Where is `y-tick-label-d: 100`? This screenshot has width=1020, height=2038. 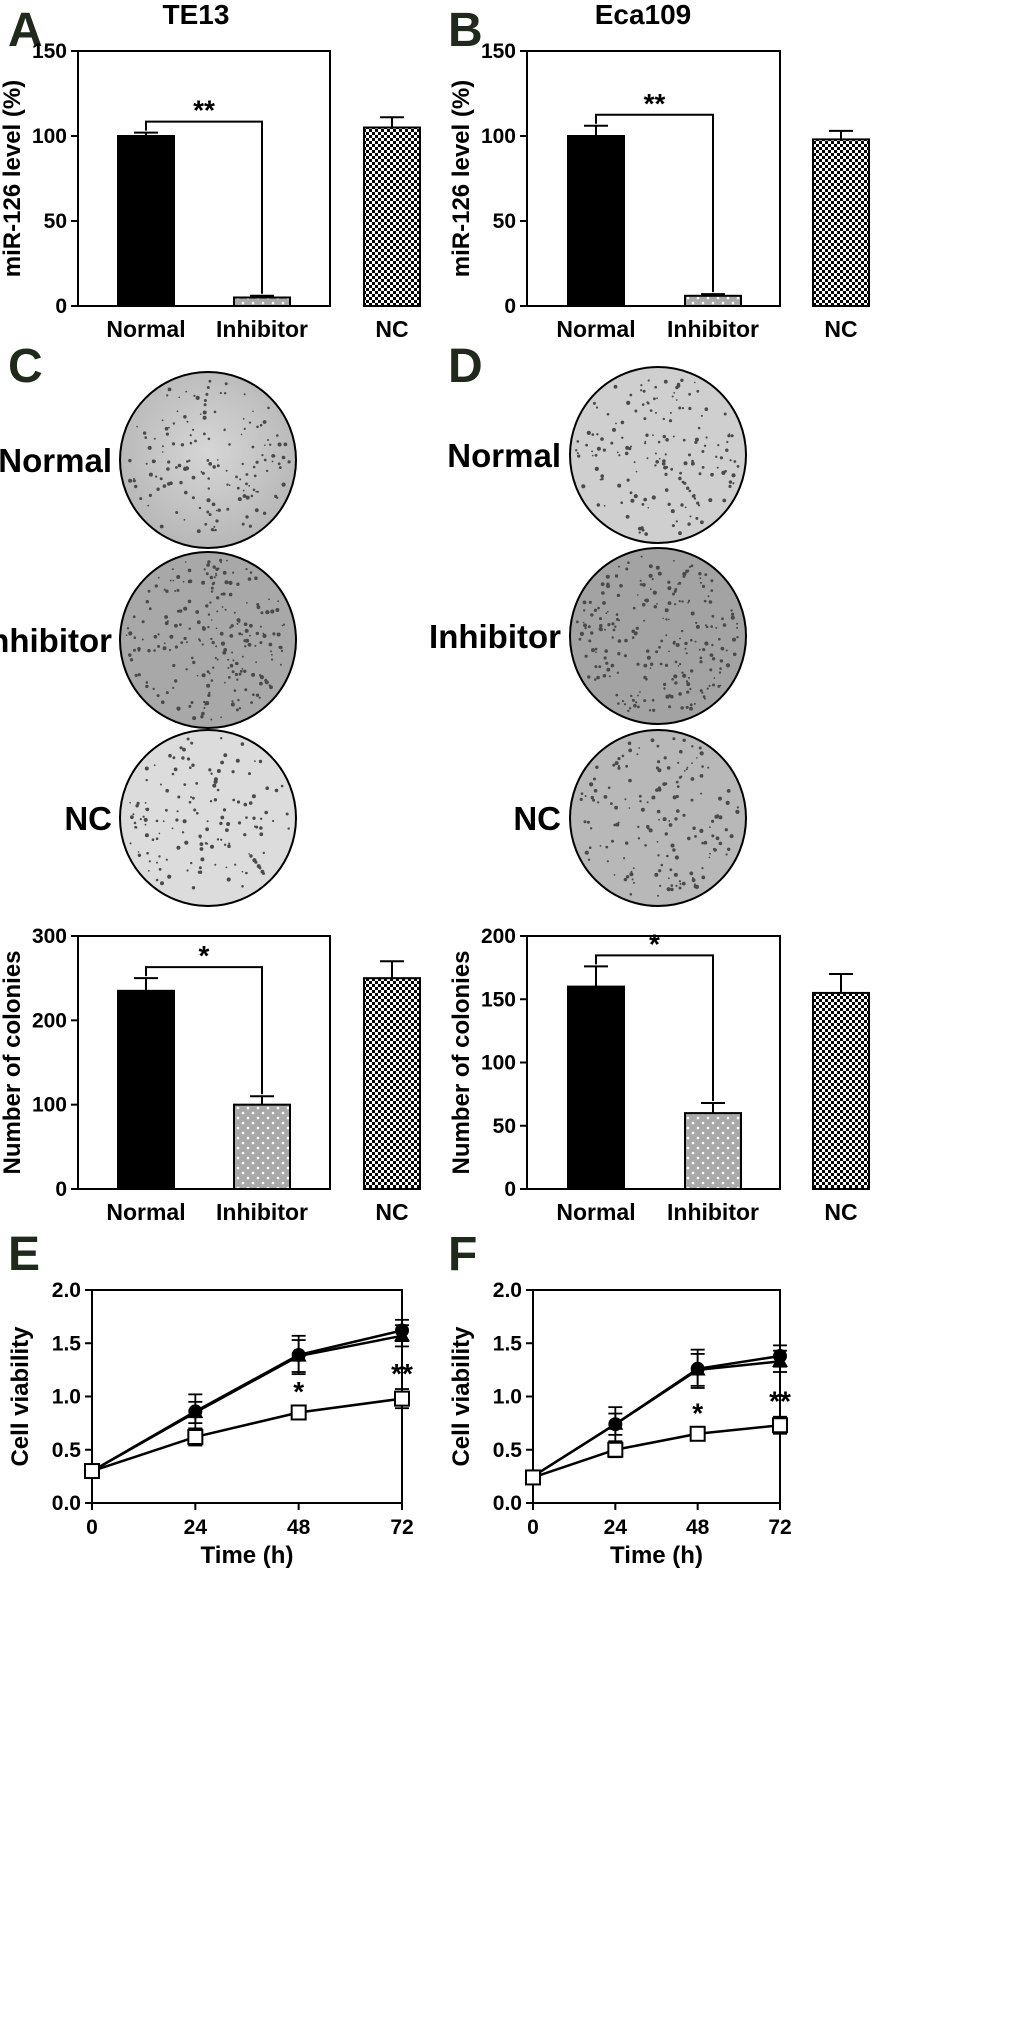
y-tick-label-d: 100 is located at coordinates (498, 1063).